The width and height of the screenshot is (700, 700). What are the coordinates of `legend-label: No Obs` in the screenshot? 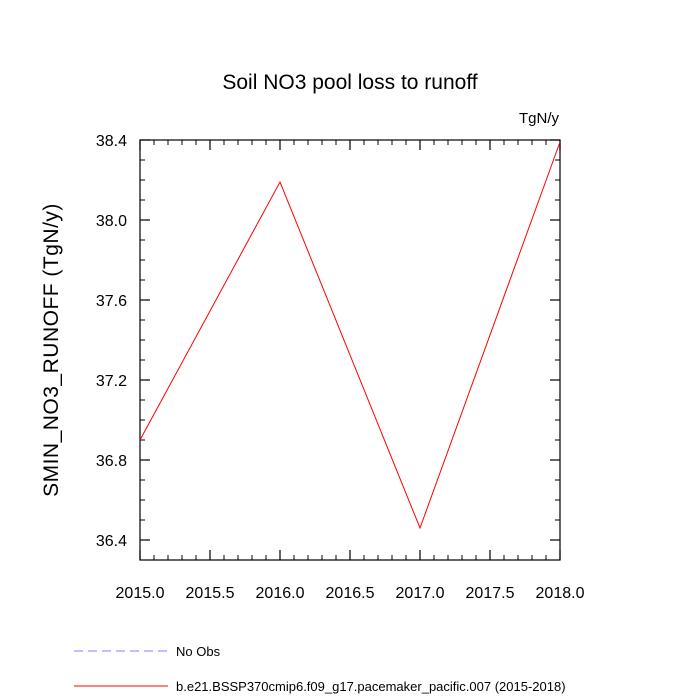 It's located at (198, 651).